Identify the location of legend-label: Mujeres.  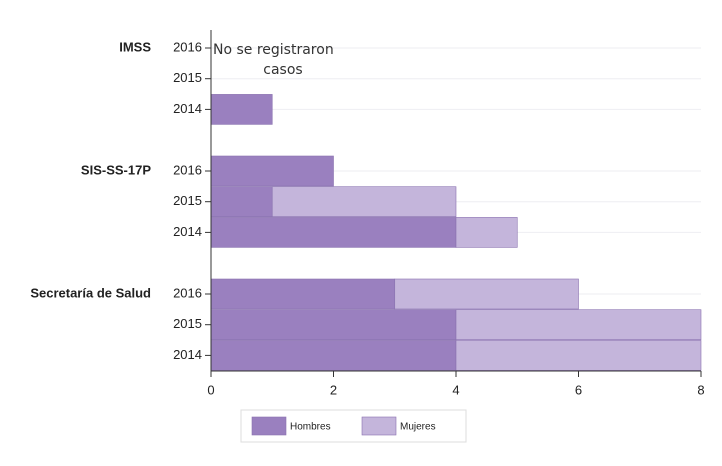
(418, 427).